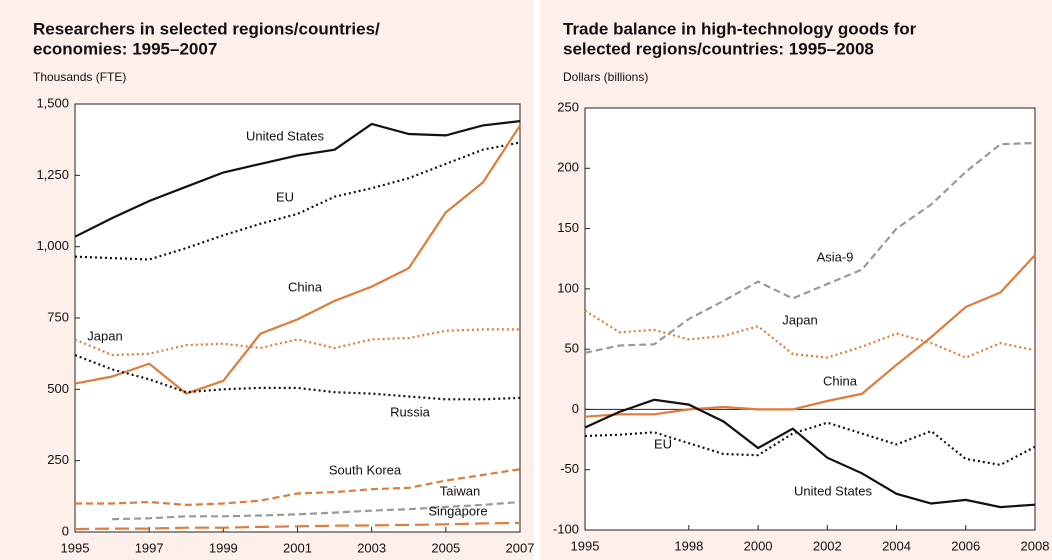 The width and height of the screenshot is (1052, 560). What do you see at coordinates (365, 469) in the screenshot?
I see `series-label: South Korea` at bounding box center [365, 469].